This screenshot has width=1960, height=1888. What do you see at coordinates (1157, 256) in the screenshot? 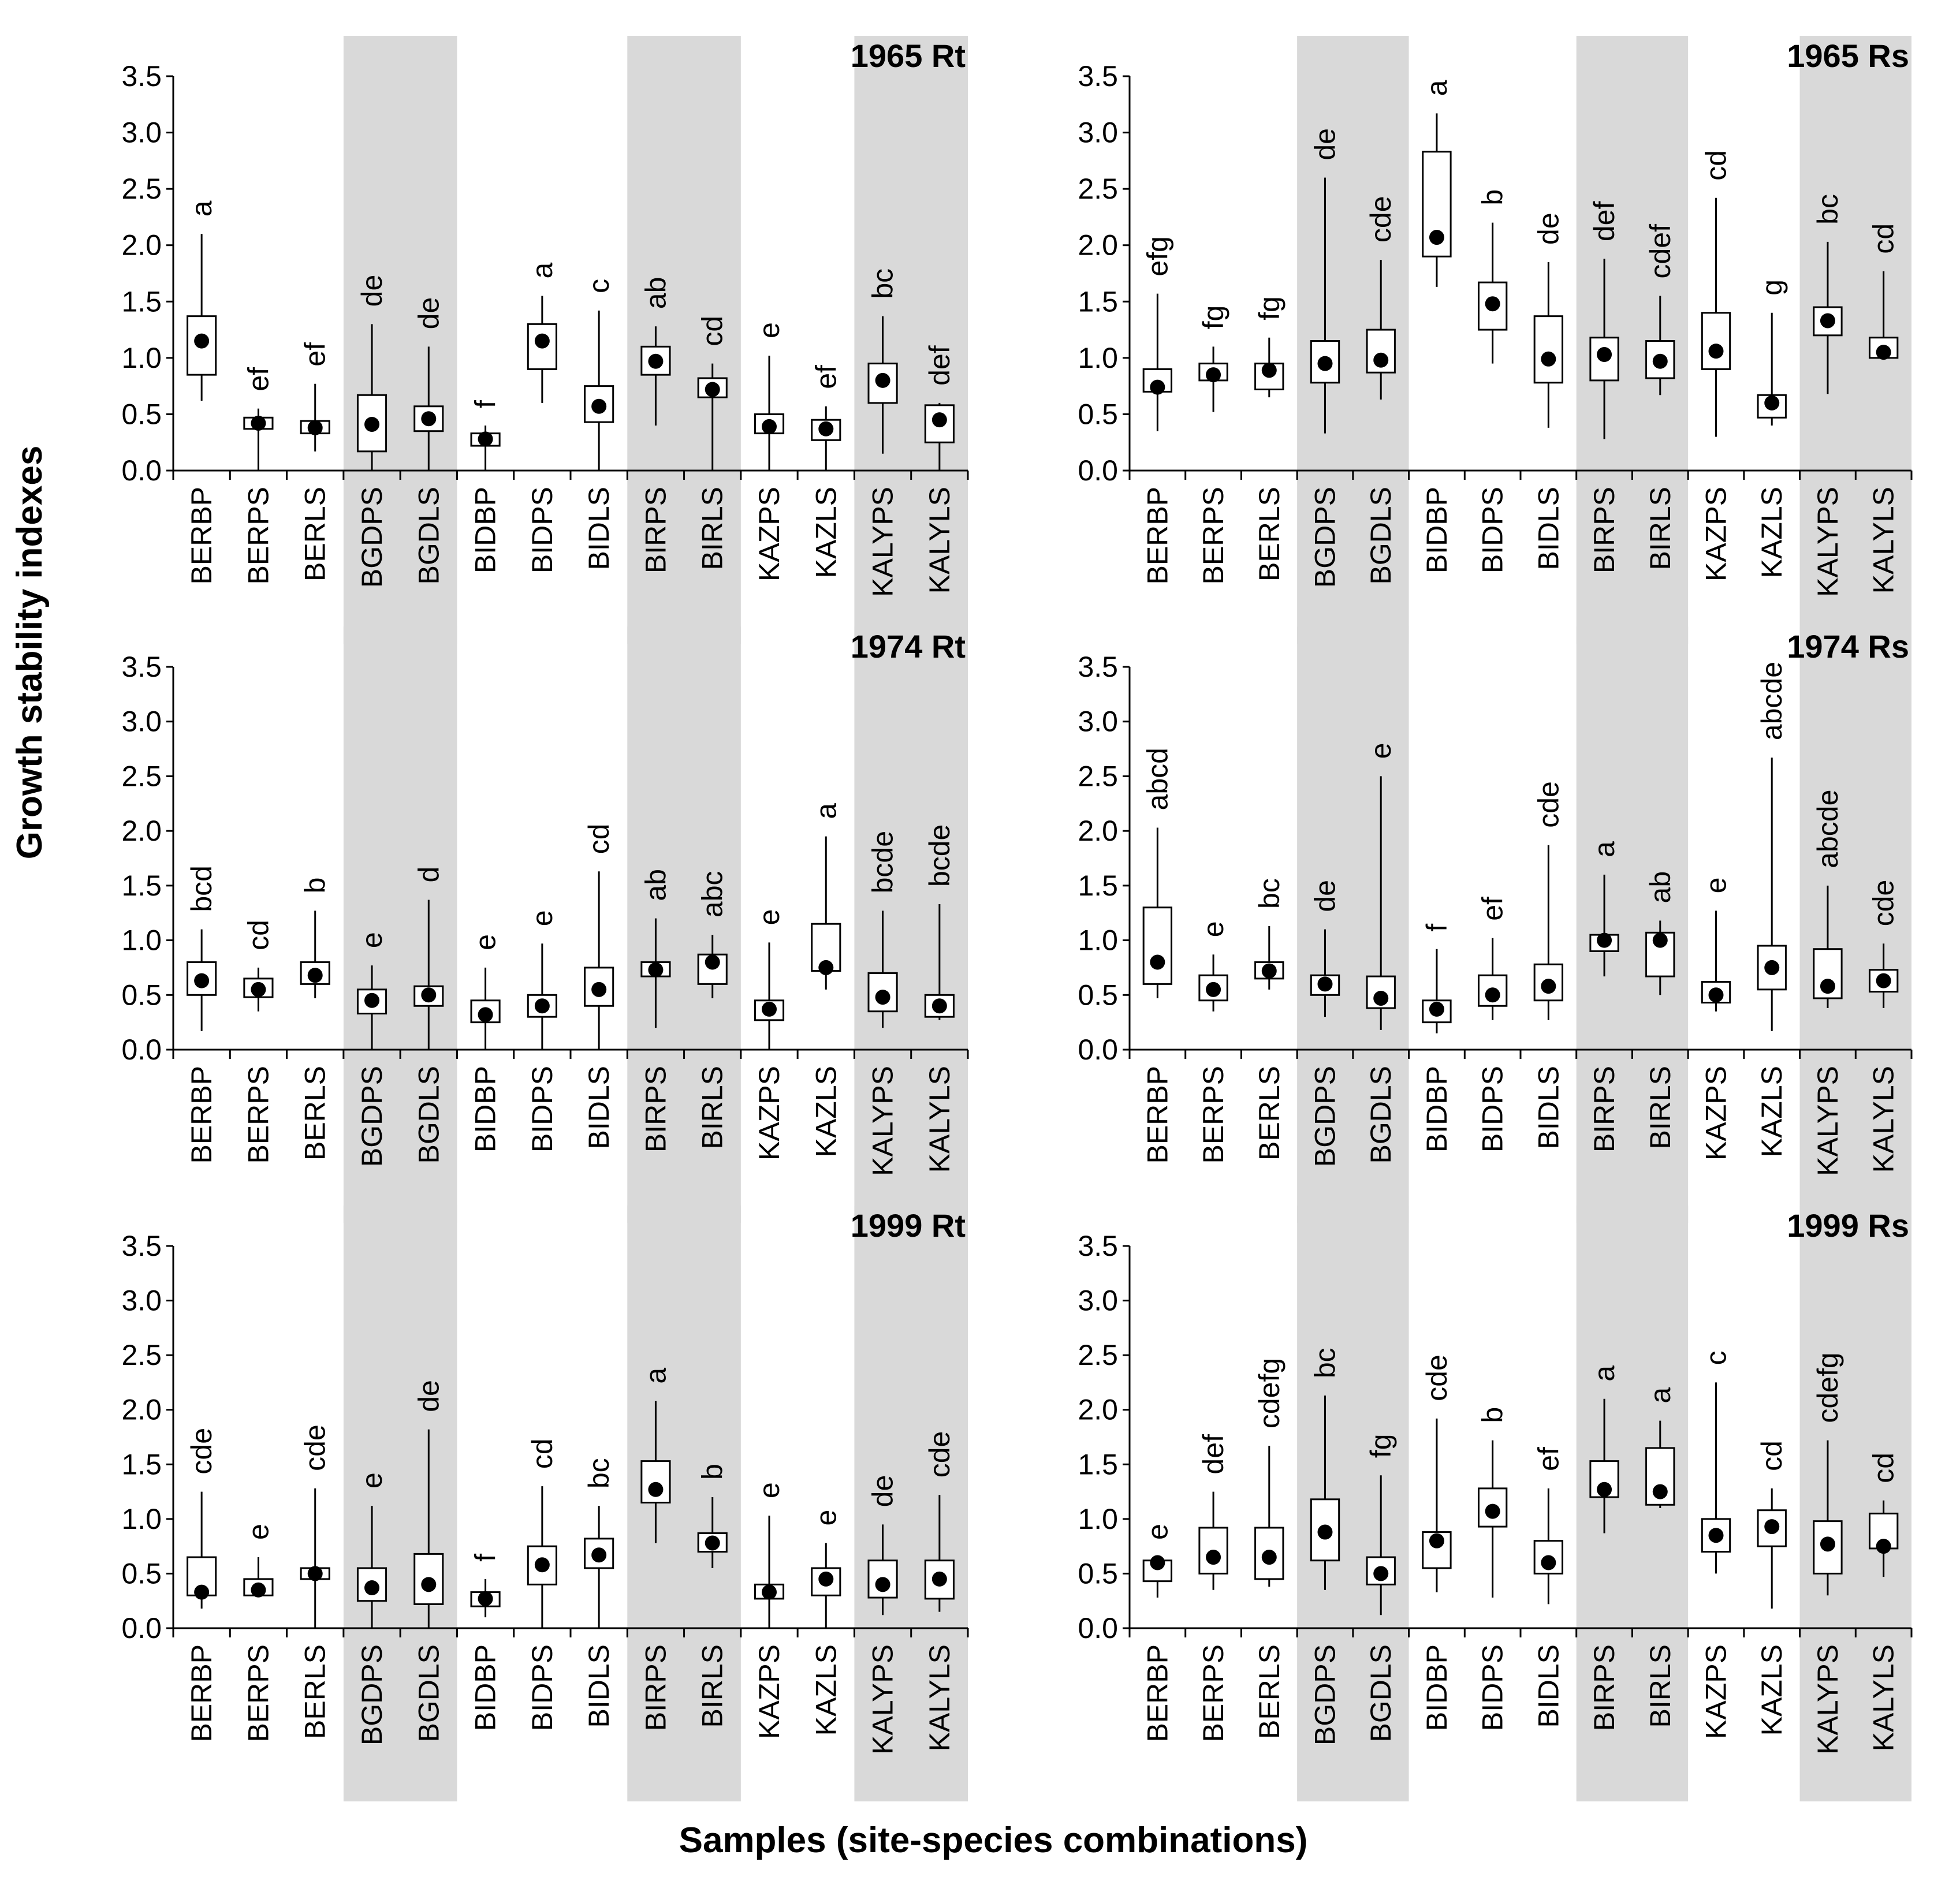
I see `significance-letters: efg` at bounding box center [1157, 256].